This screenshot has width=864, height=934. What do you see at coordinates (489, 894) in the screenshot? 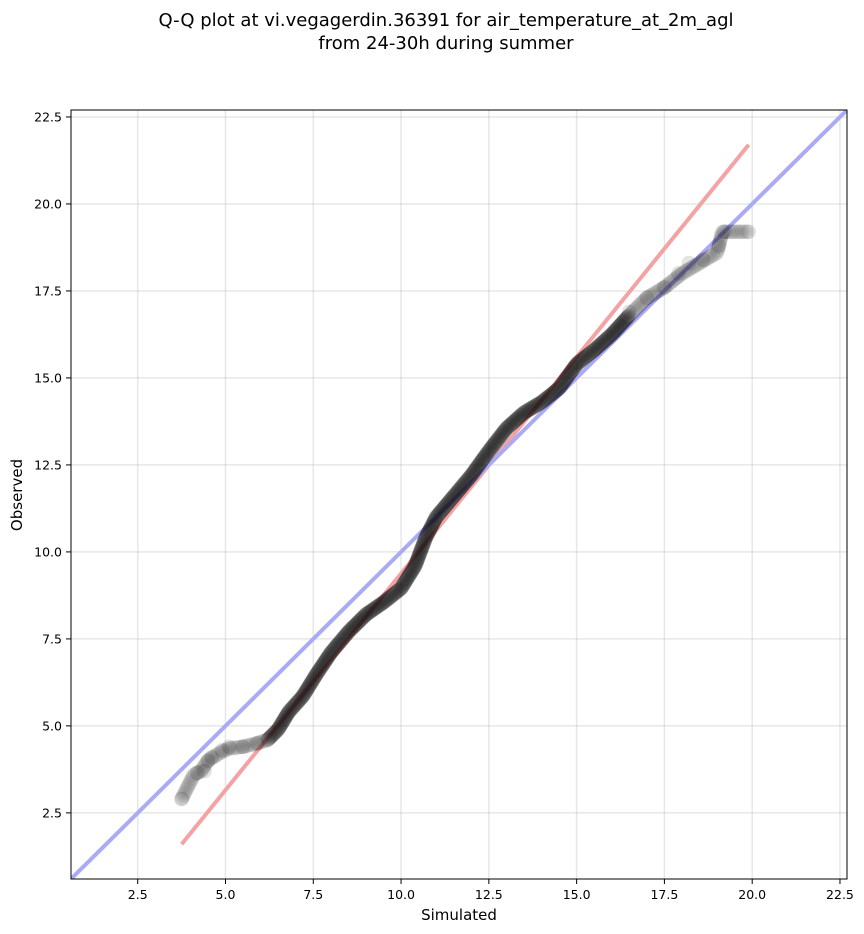
I see `x-tick-label: 12.5` at bounding box center [489, 894].